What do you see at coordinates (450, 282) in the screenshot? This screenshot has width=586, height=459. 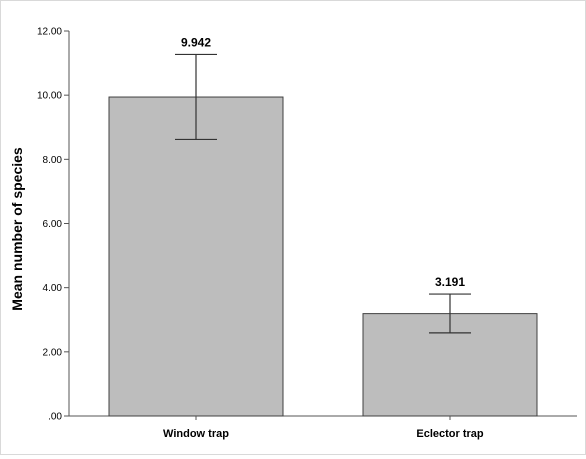 I see `data-label: 3.191` at bounding box center [450, 282].